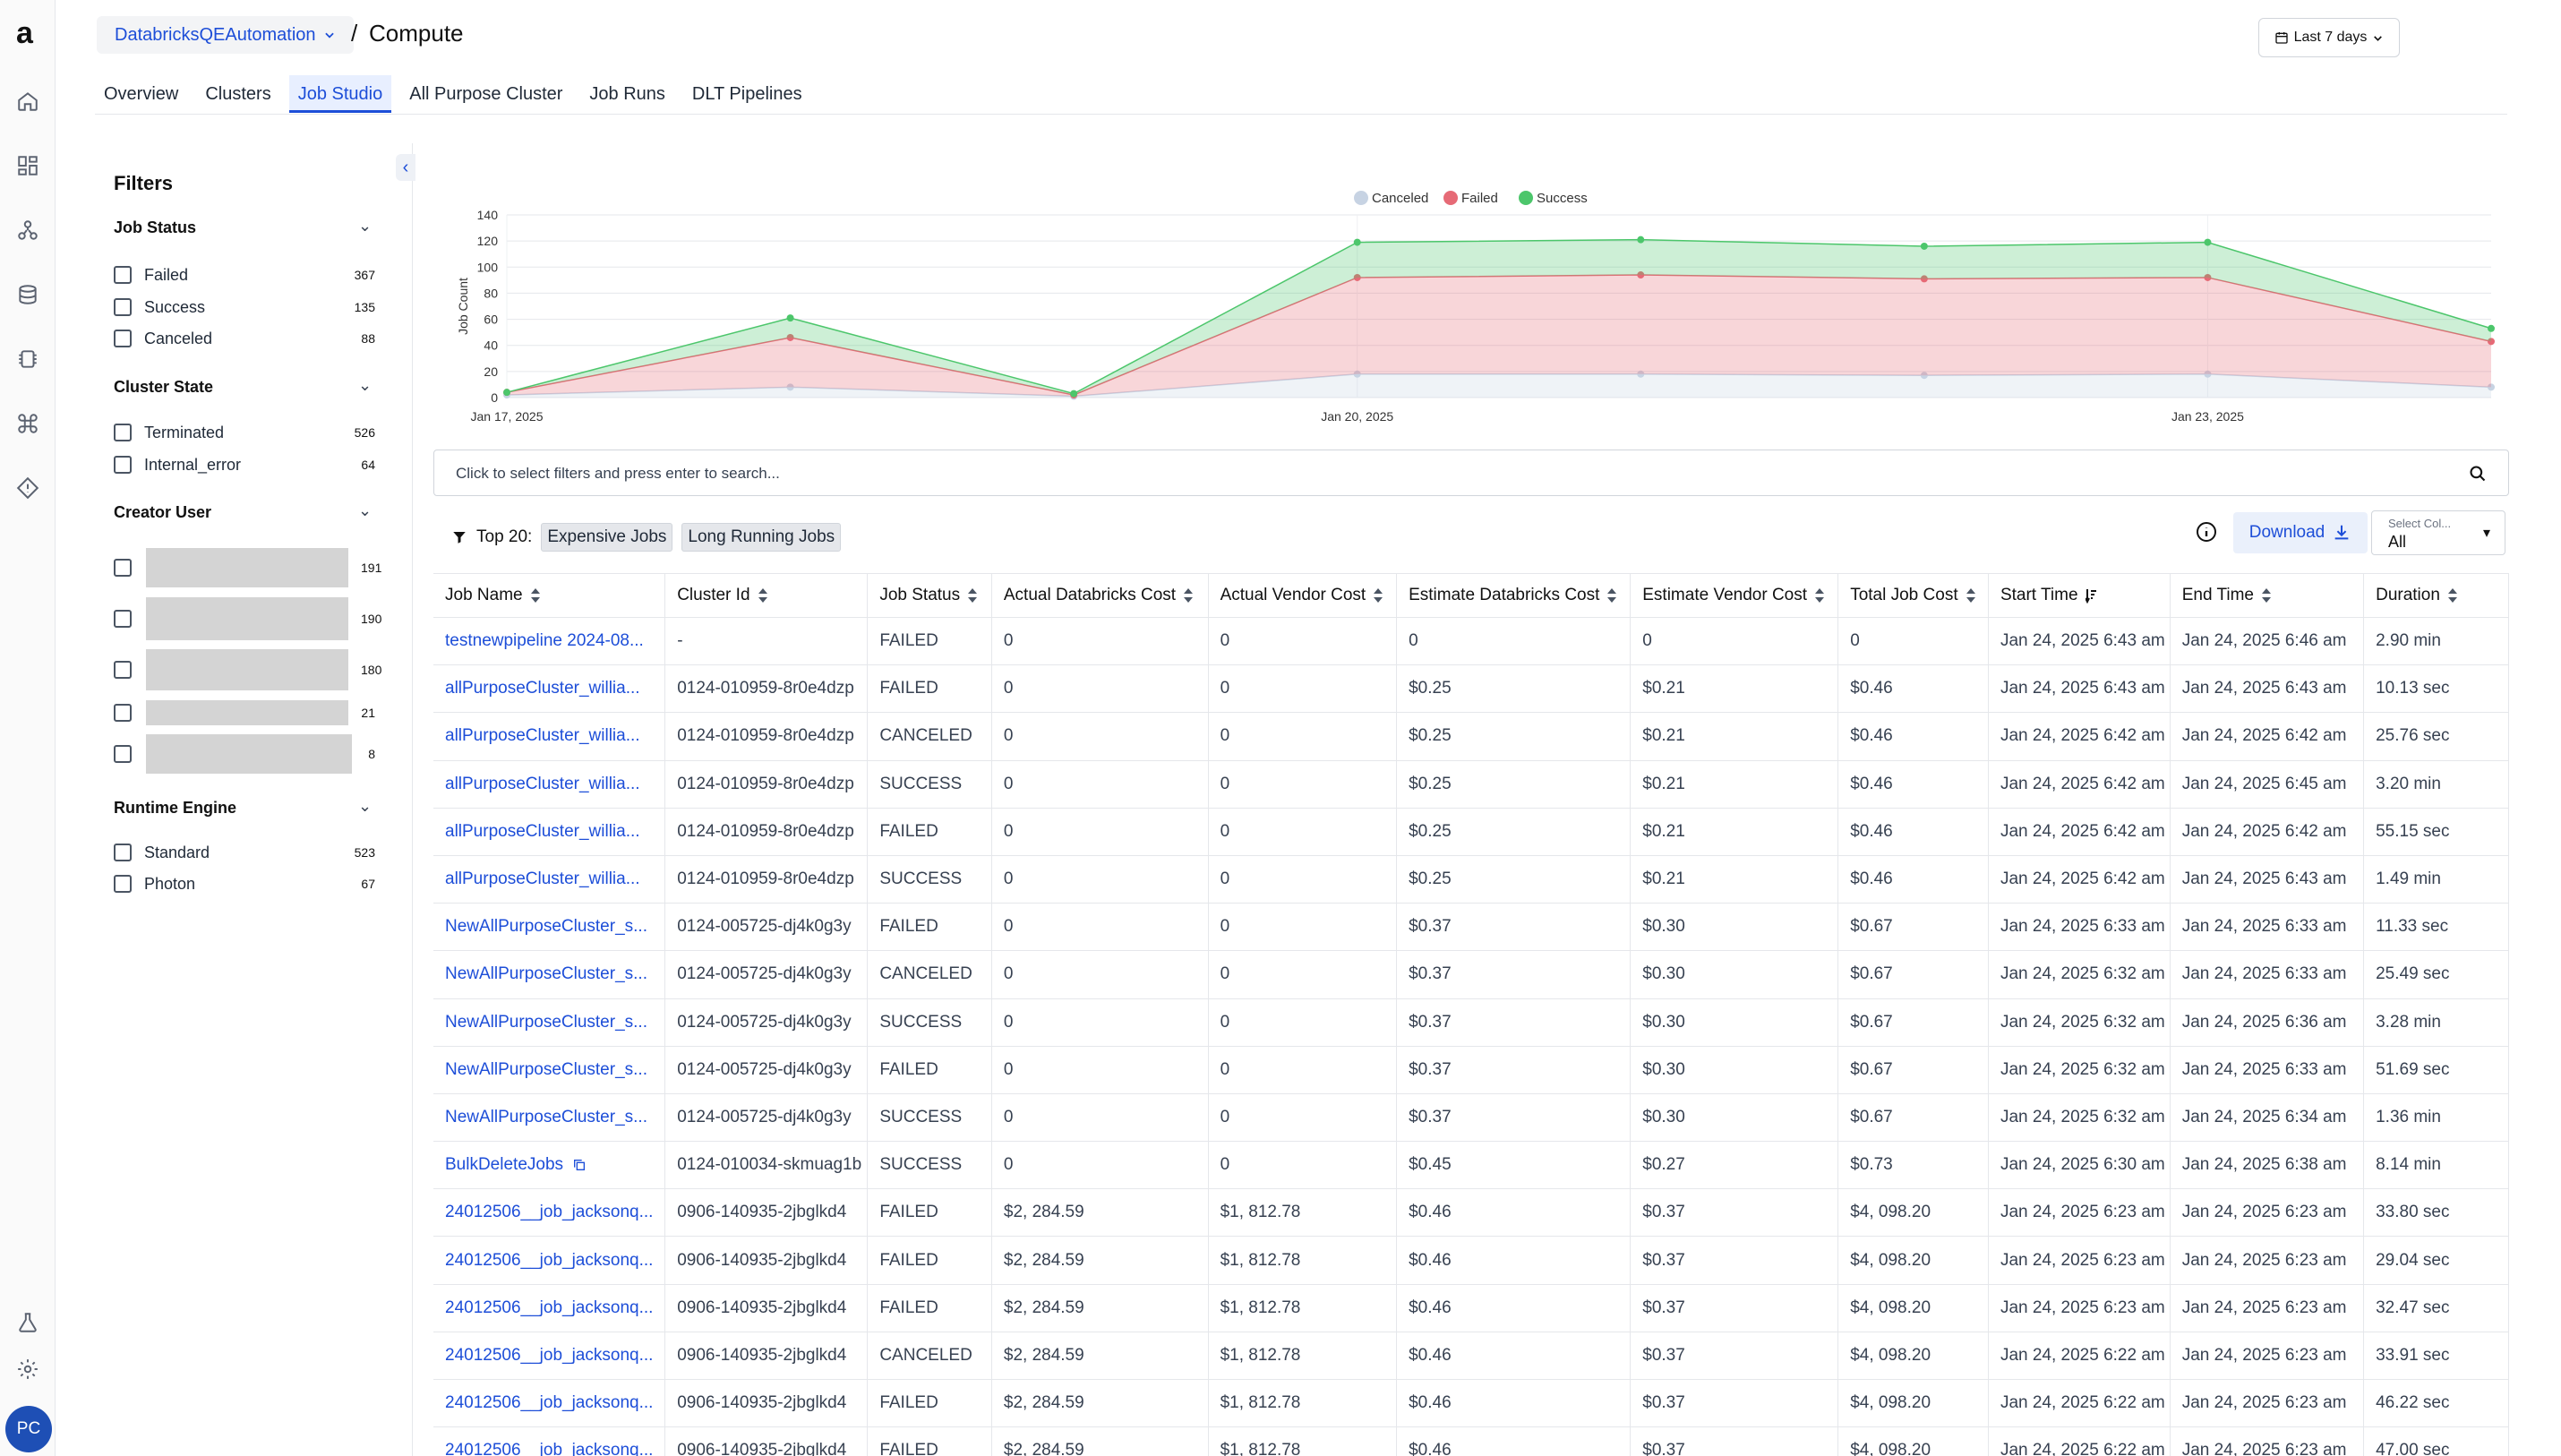  What do you see at coordinates (747, 94) in the screenshot?
I see `tab-dlt-pipelines: DLT Pipelines` at bounding box center [747, 94].